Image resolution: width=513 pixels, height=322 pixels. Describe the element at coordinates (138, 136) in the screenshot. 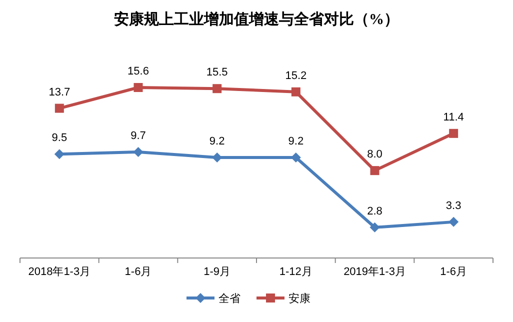

I see `data-label: 9.7` at that location.